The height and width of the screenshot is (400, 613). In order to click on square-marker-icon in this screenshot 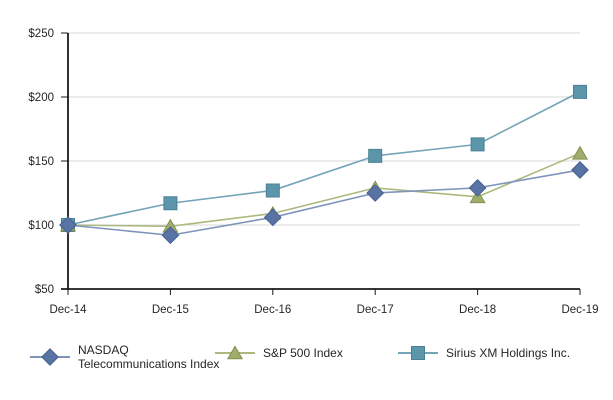, I will do `click(418, 353)`.